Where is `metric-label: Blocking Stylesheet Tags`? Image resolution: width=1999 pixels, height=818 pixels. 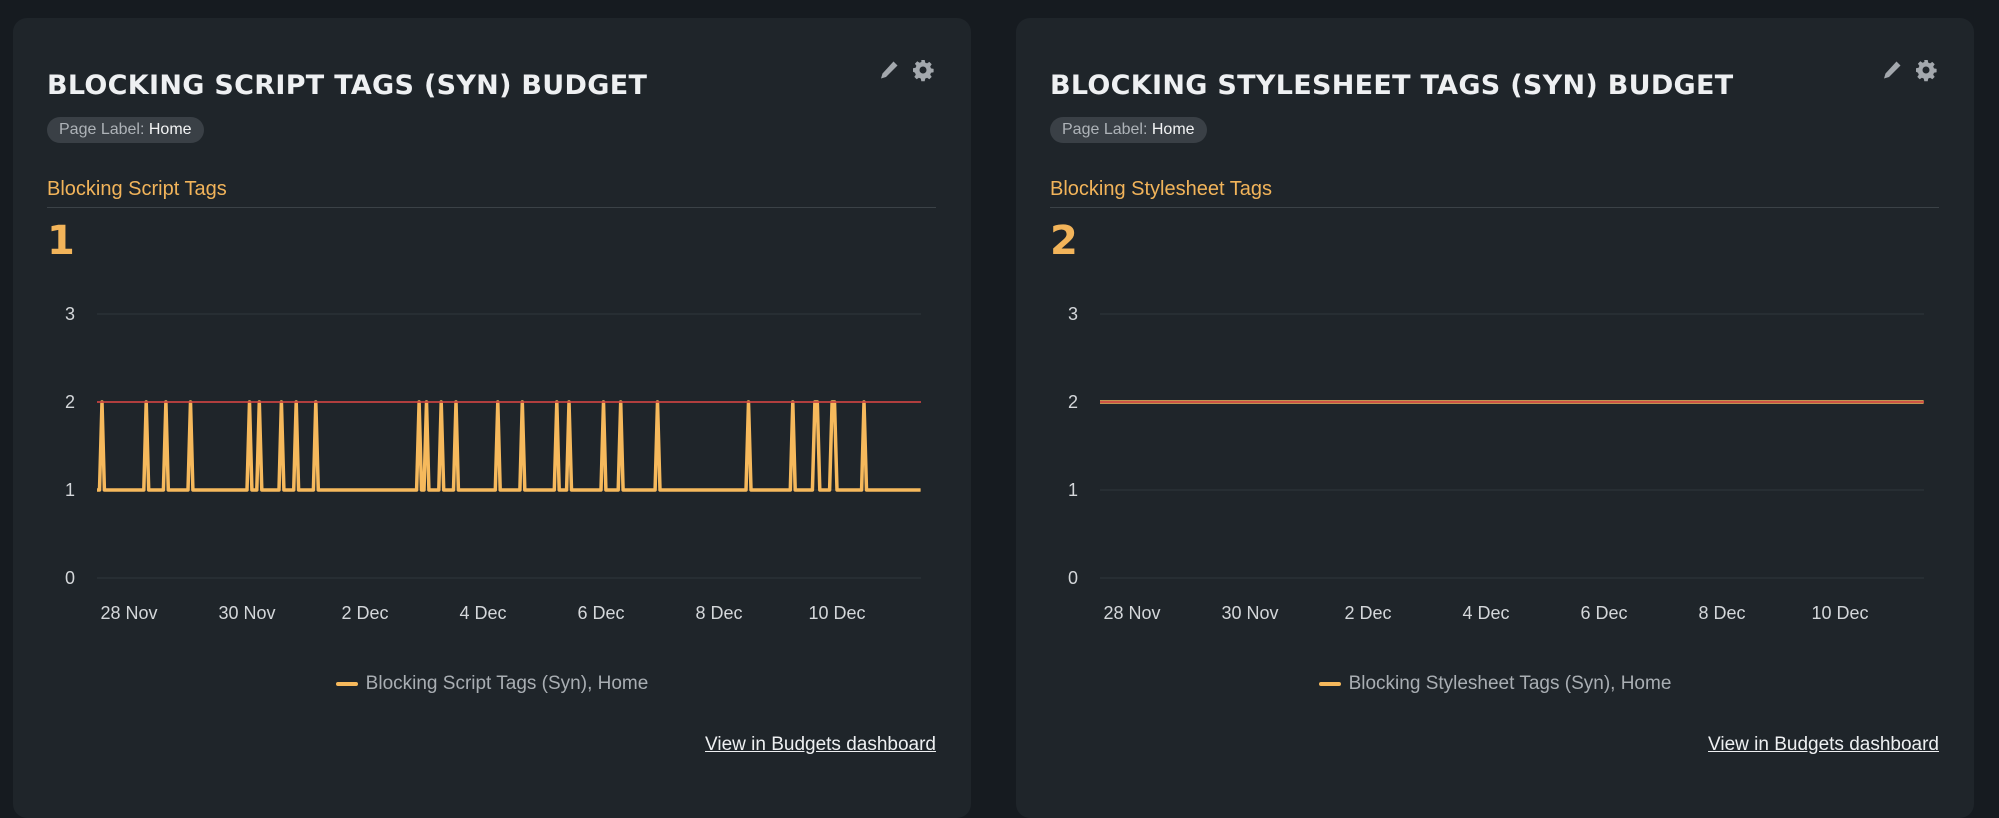
metric-label: Blocking Stylesheet Tags is located at coordinates (1161, 189).